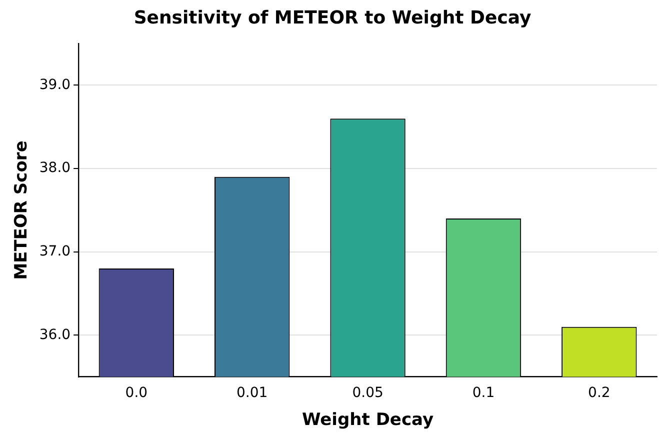  I want to click on y-axis-title: METEOR Score, so click(22, 210).